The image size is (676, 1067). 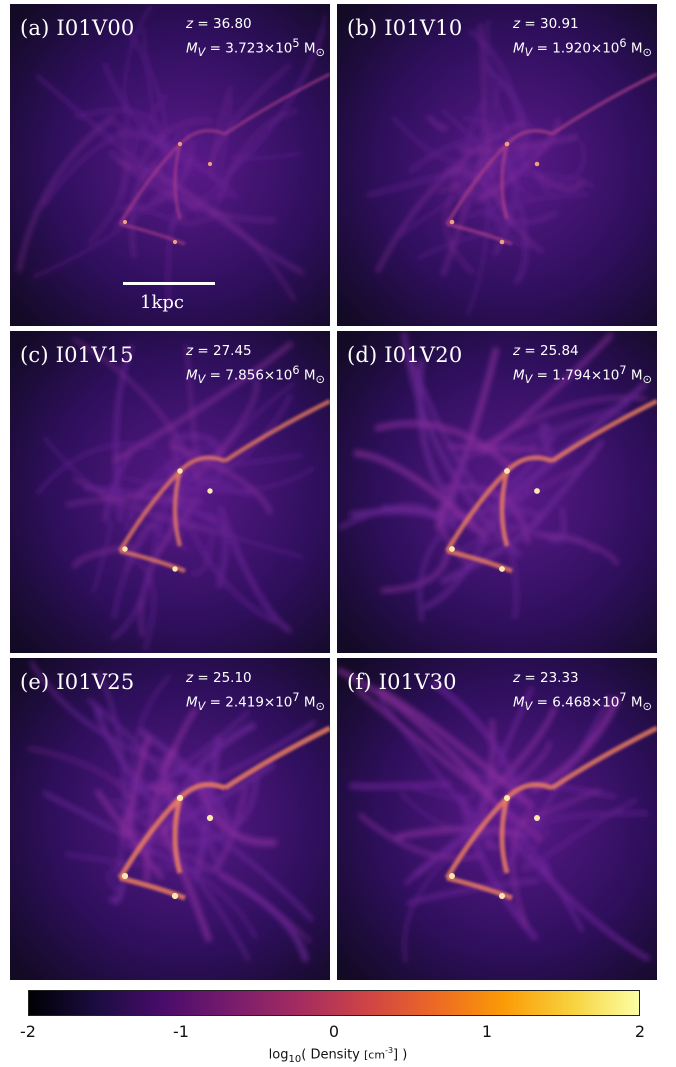 What do you see at coordinates (251, 376) in the screenshot?
I see `mass-value: = 7.856×10` at bounding box center [251, 376].